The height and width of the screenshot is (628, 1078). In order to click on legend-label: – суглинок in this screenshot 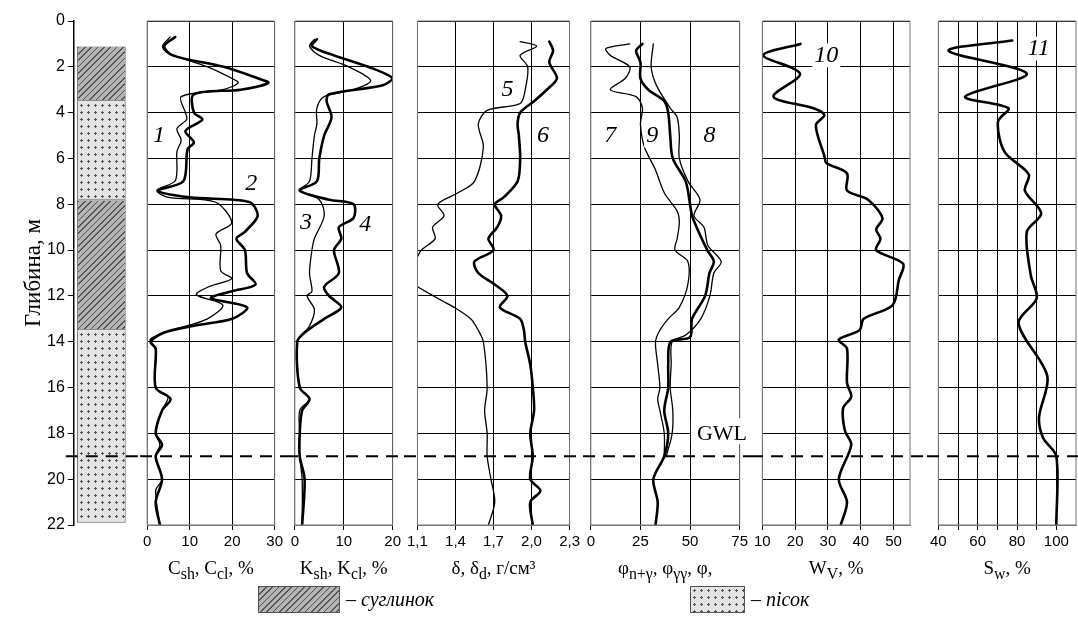, I will do `click(390, 599)`.